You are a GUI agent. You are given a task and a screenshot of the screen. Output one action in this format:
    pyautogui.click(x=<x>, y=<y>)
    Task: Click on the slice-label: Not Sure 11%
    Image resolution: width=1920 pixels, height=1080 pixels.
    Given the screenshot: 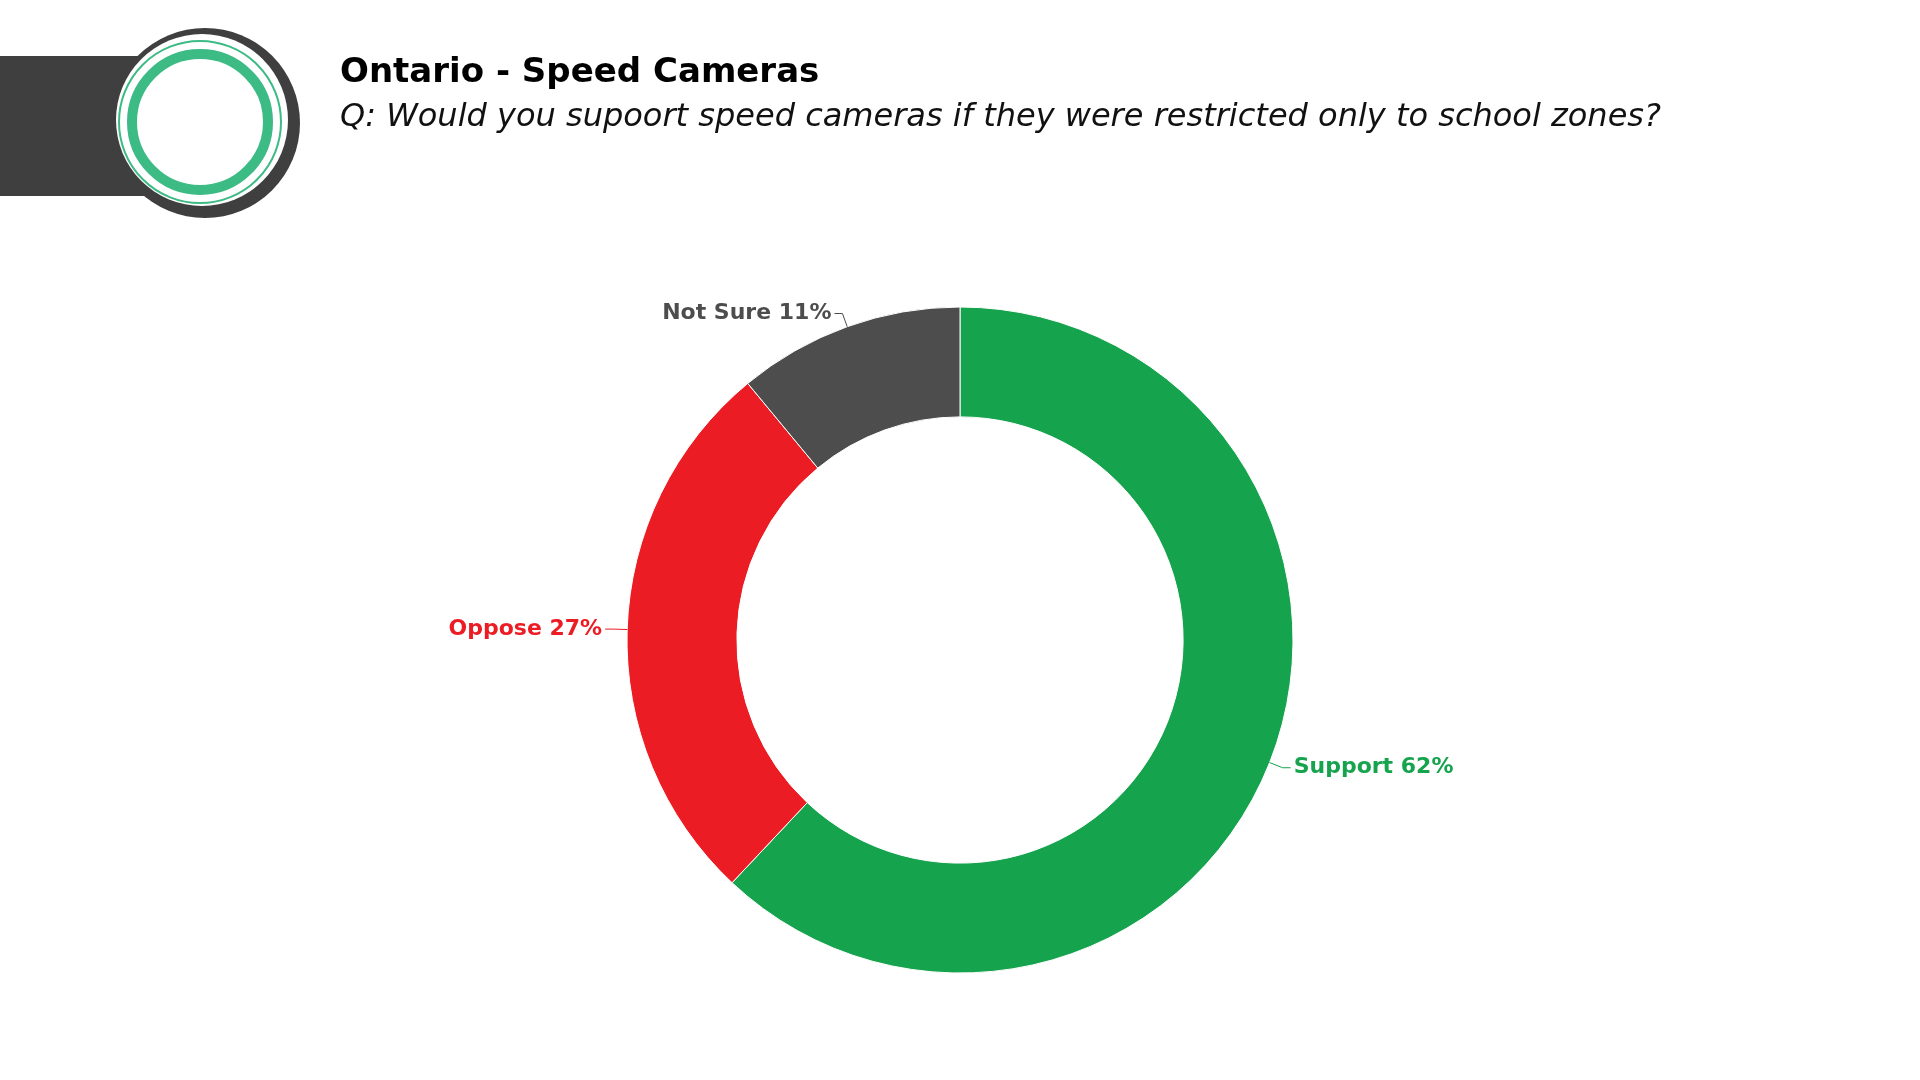 What is the action you would take?
    pyautogui.click(x=747, y=312)
    